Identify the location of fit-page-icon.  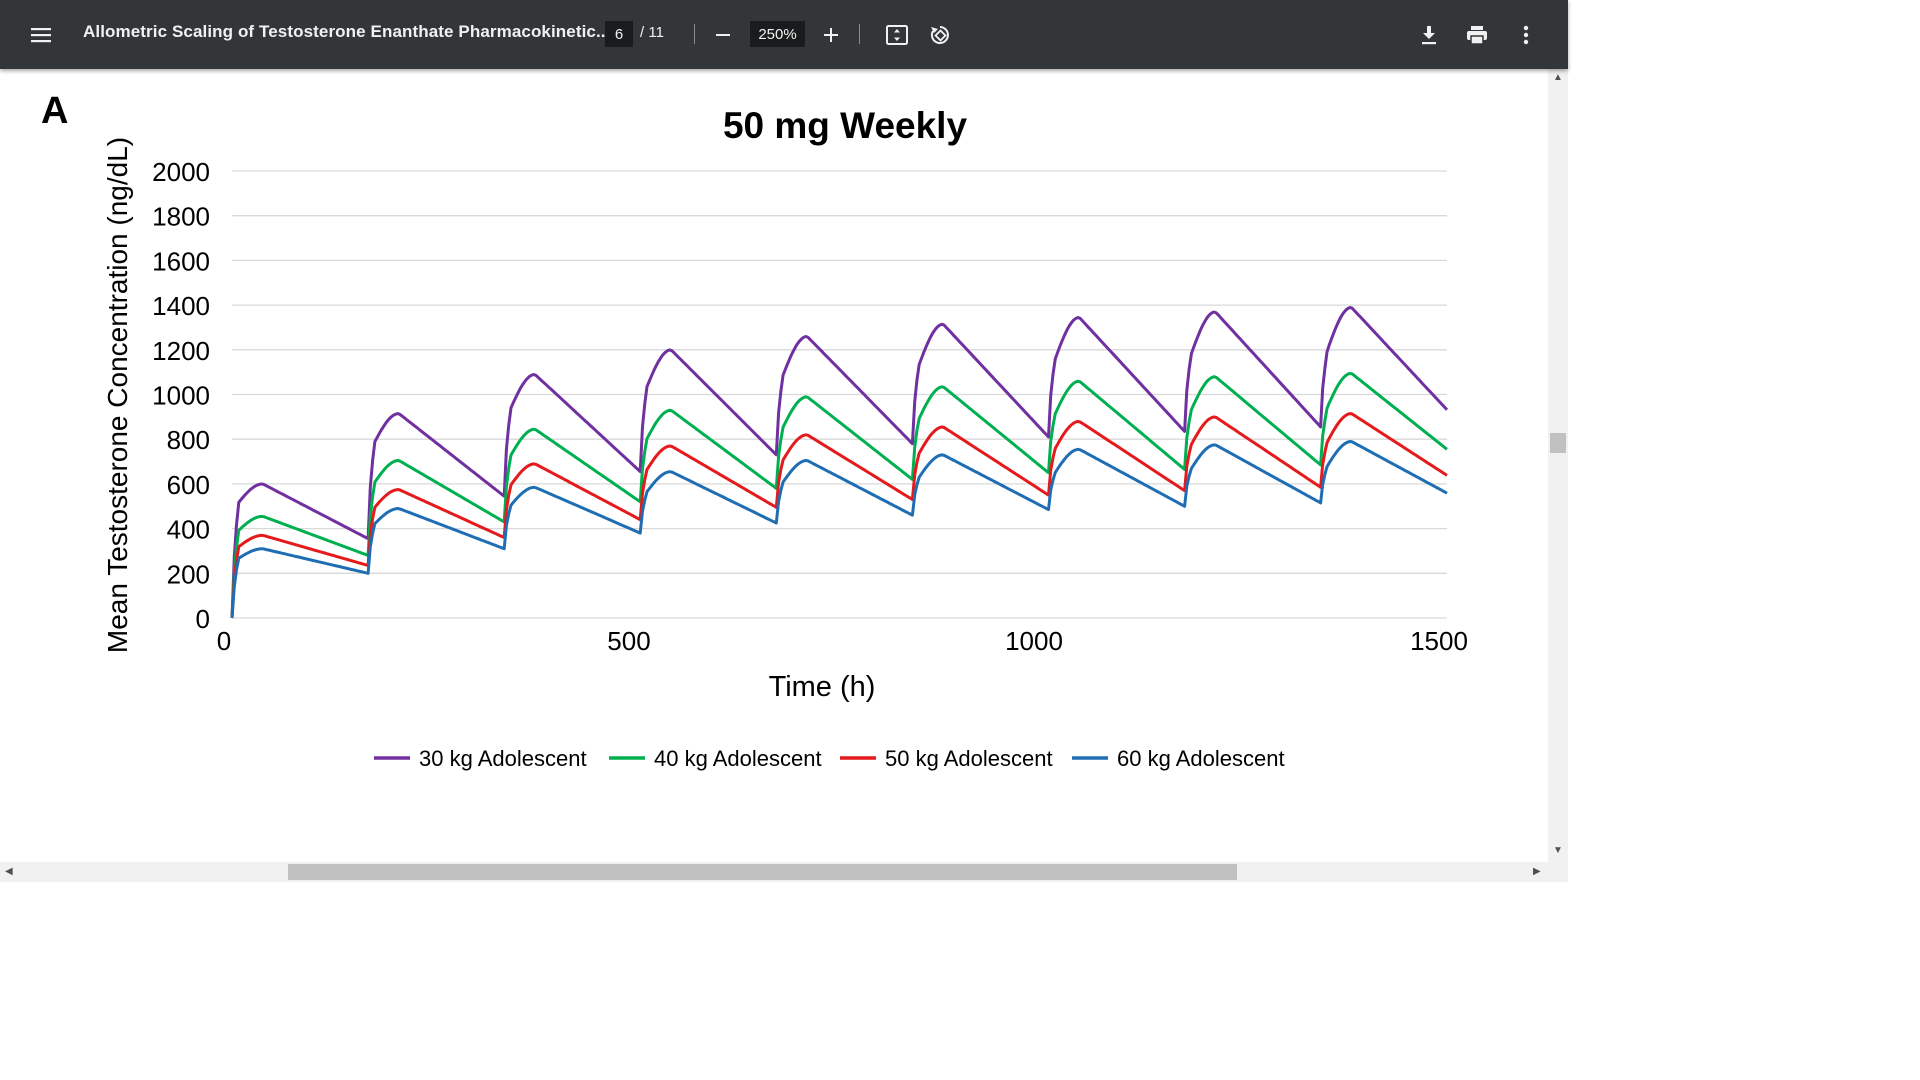
(897, 35).